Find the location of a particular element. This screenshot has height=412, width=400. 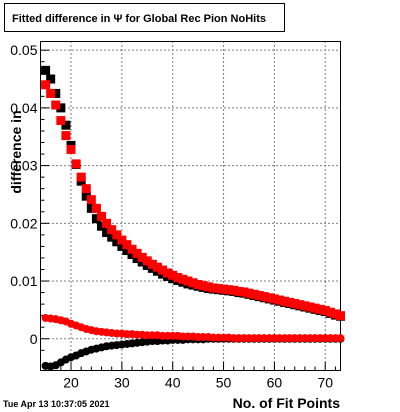

y-tick-label: 0 is located at coordinates (34, 339).